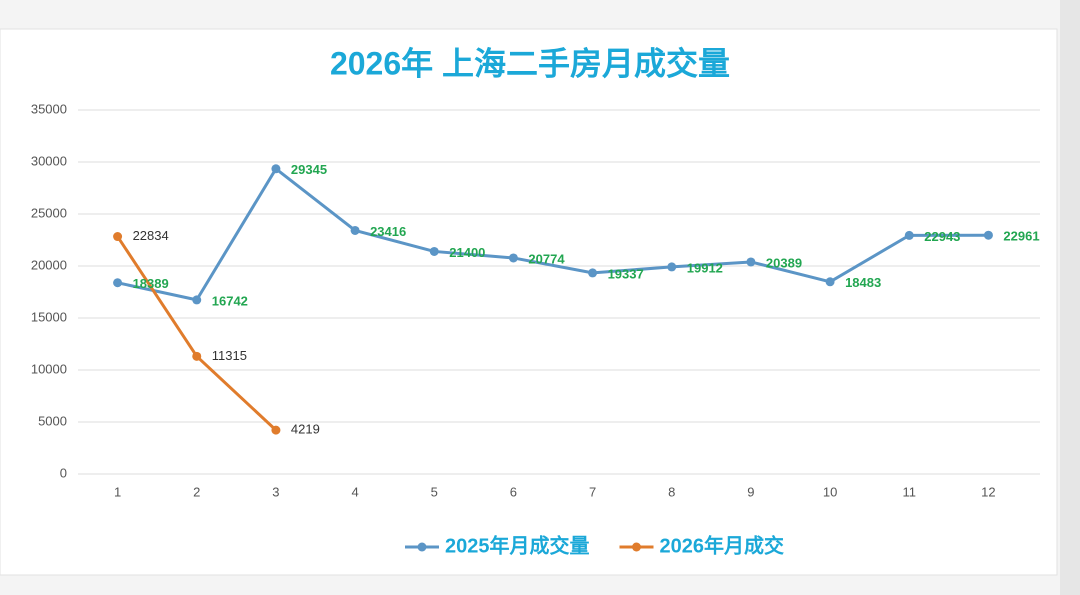 Image resolution: width=1080 pixels, height=595 pixels. Describe the element at coordinates (52, 420) in the screenshot. I see `y-tick-label: 5000` at that location.